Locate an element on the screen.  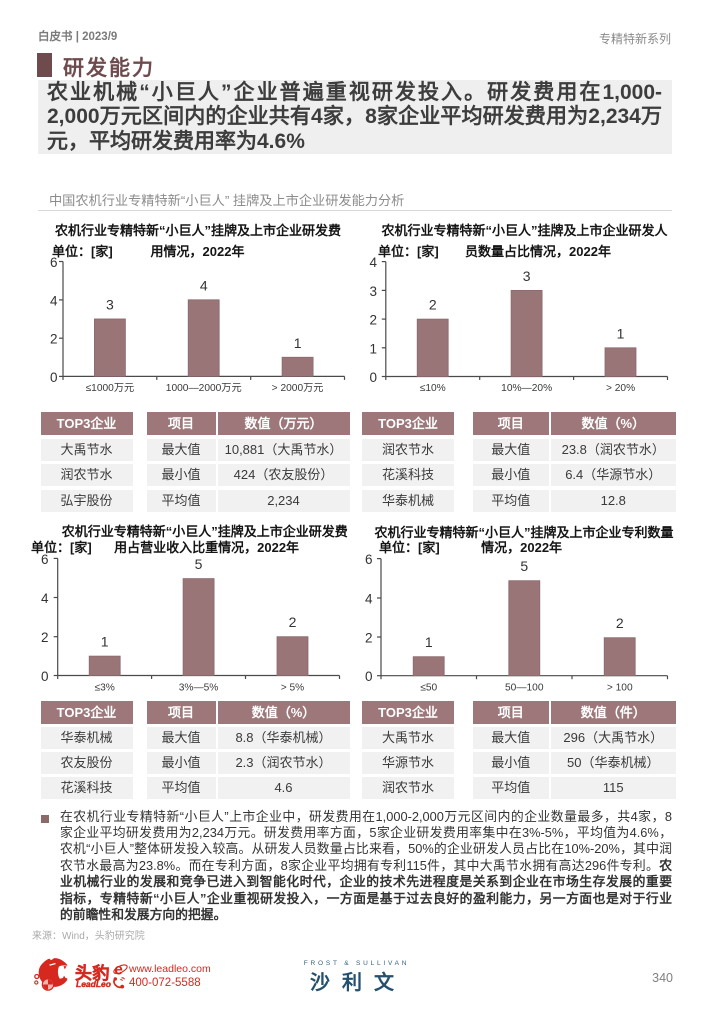
svg-text: ≤3% is located at coordinates (104, 688).